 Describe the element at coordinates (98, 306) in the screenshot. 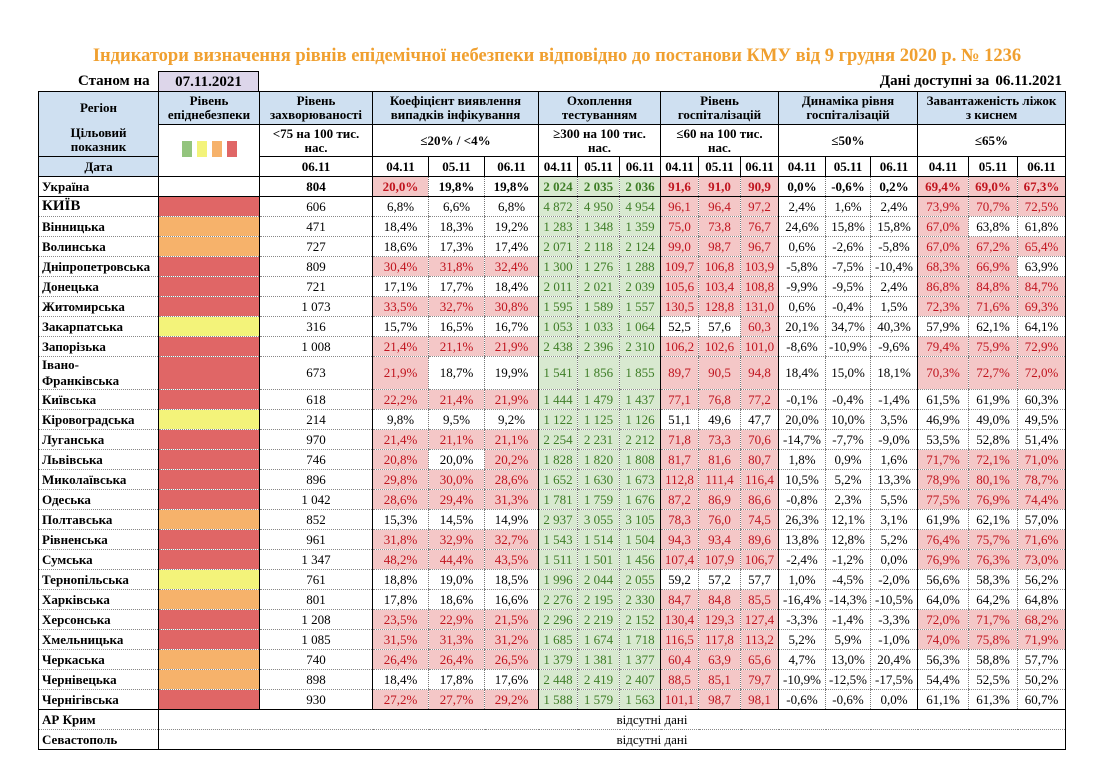

I see `region-name: Житомирська` at that location.